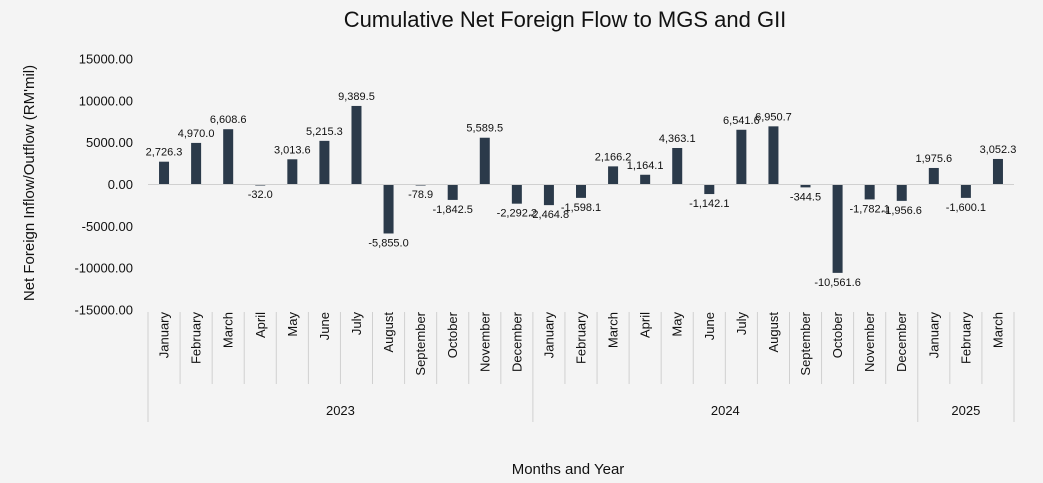 The image size is (1043, 483). Describe the element at coordinates (741, 121) in the screenshot. I see `data-label: 6,541.6` at that location.